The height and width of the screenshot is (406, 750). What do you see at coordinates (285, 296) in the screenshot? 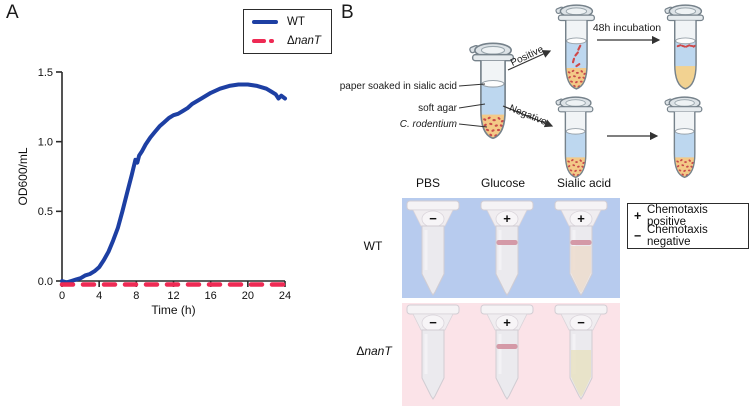
I see `x-tick-label: 24` at bounding box center [285, 296].